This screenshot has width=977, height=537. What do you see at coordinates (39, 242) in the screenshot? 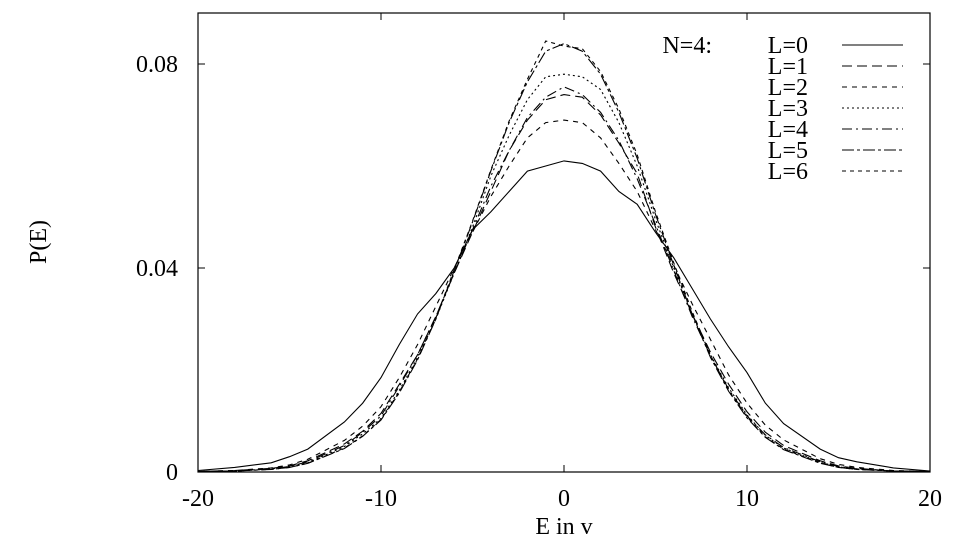
I see `y-axis-title: P(E)` at bounding box center [39, 242].